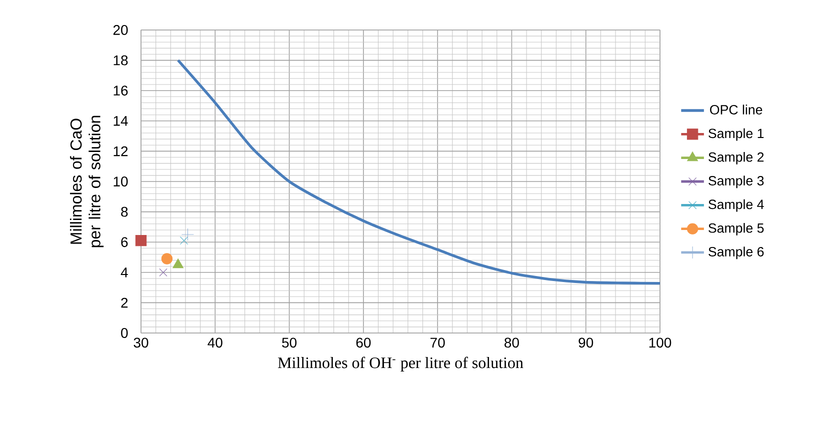  What do you see at coordinates (736, 158) in the screenshot?
I see `legend-label: Sample 2` at bounding box center [736, 158].